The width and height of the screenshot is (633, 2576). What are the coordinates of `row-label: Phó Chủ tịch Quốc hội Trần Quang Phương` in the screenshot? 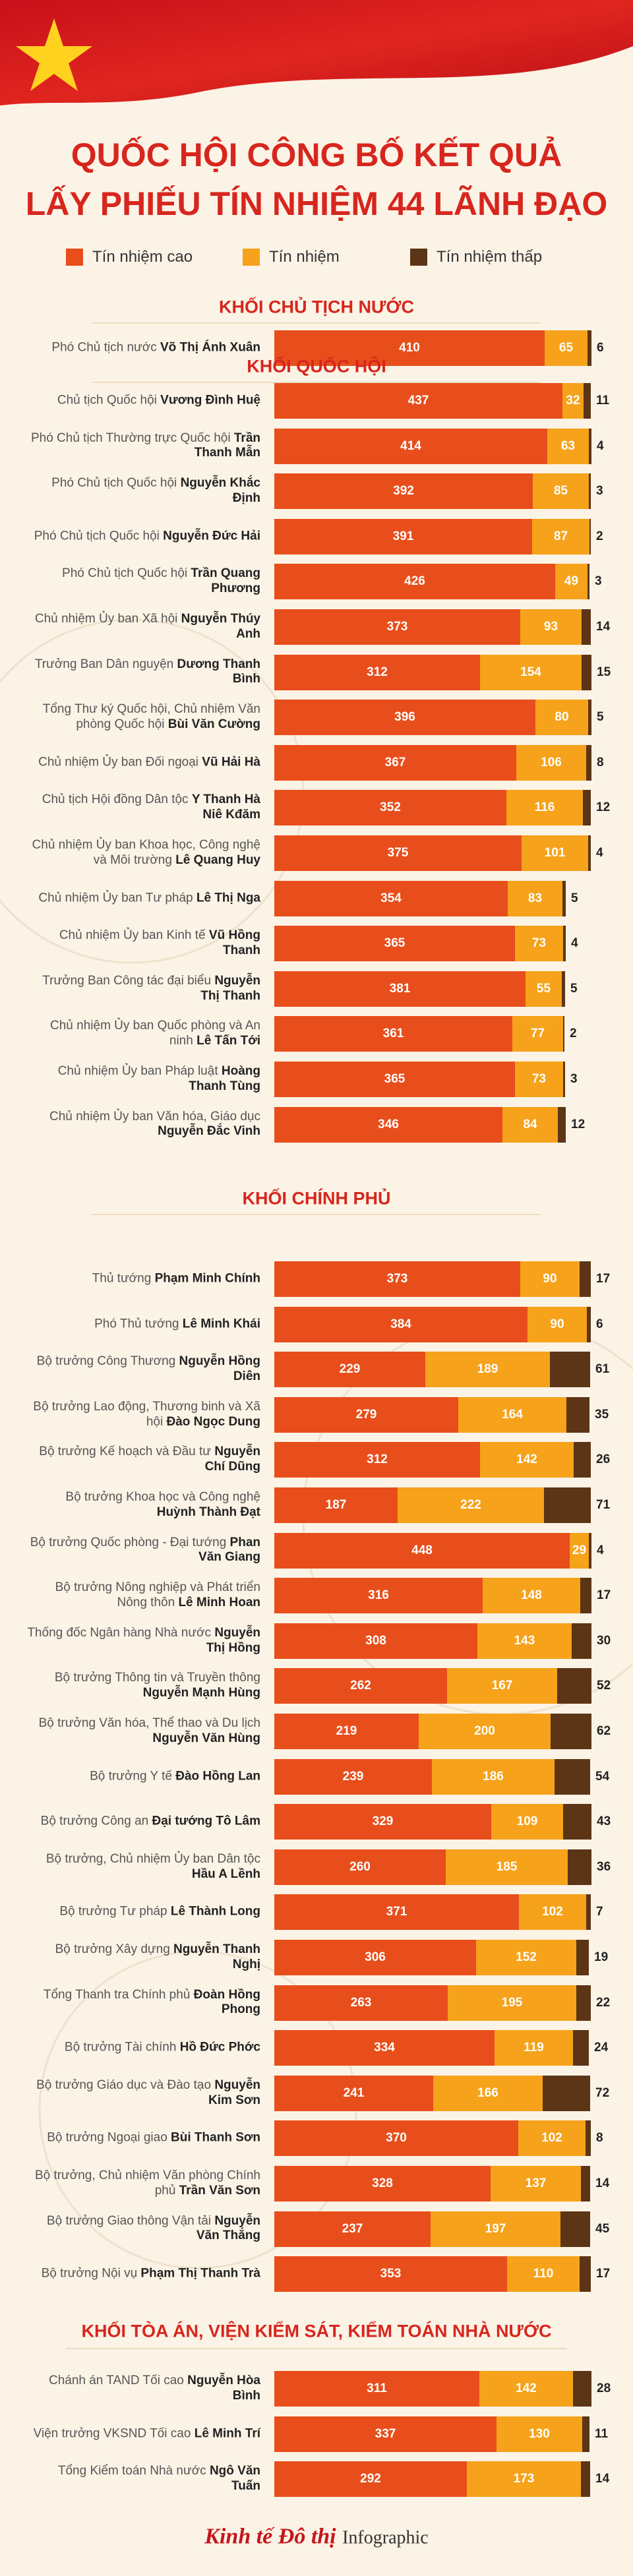 It's located at (143, 582).